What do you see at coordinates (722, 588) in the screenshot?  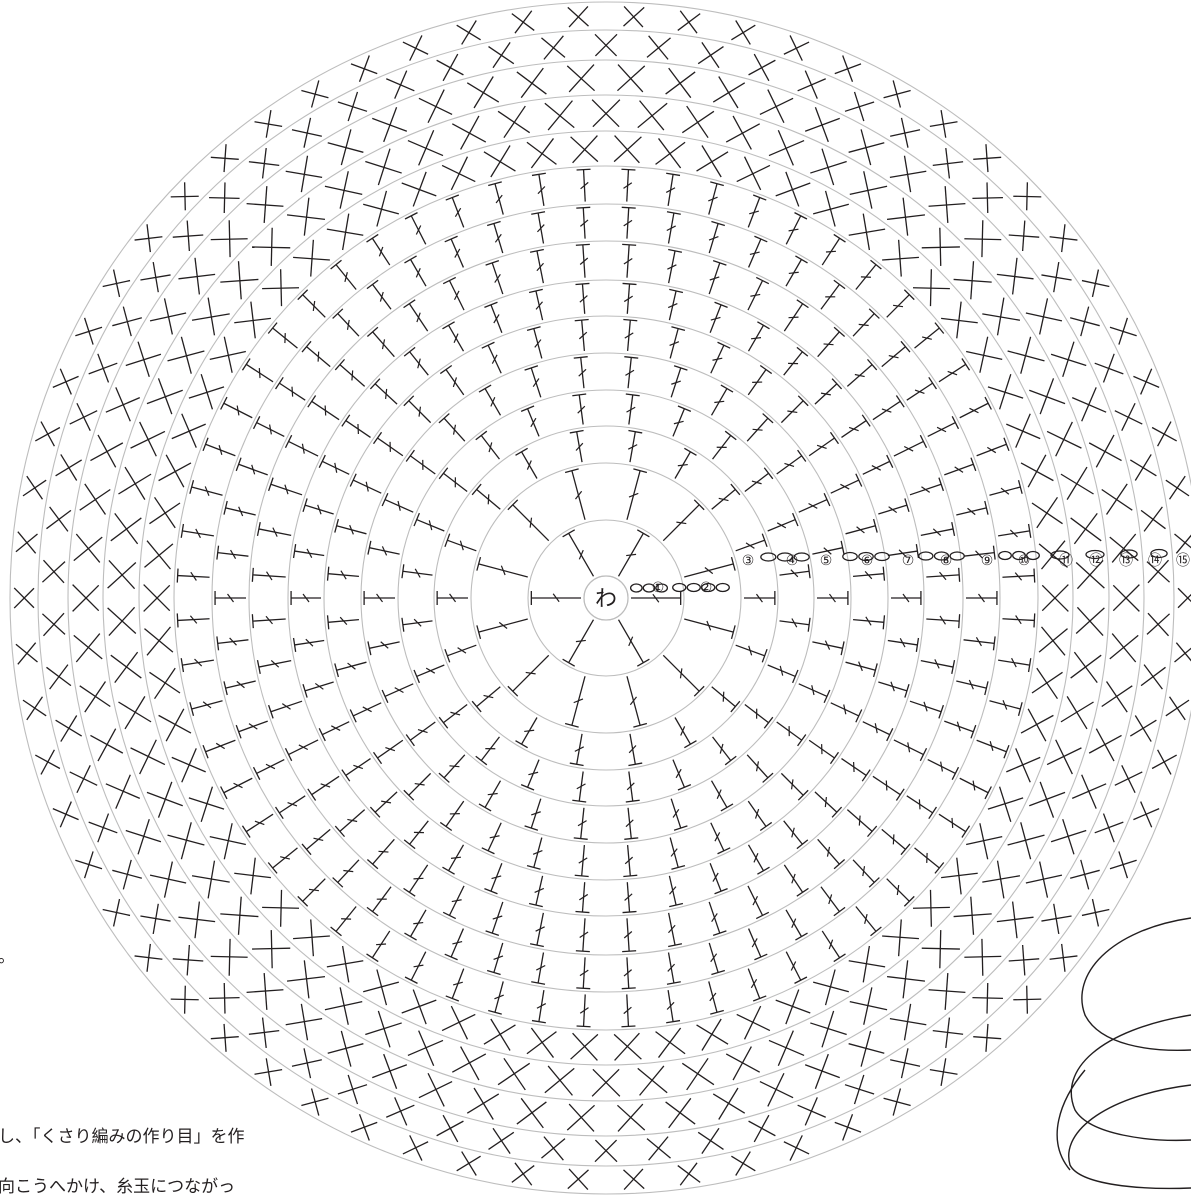 I see `chain-stitch` at bounding box center [722, 588].